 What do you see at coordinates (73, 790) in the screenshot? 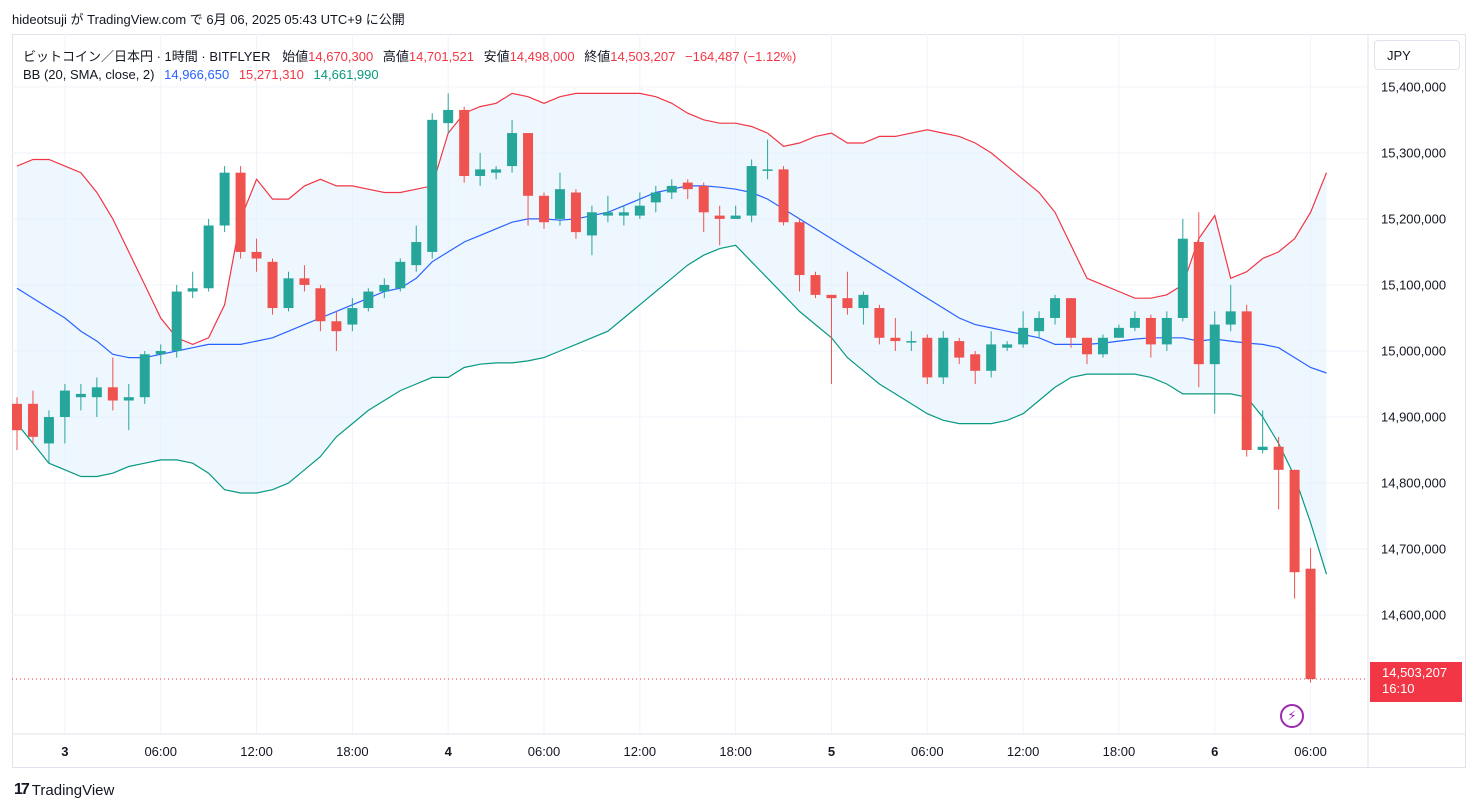
I see `tradingview-logo-text: TradingView` at bounding box center [73, 790].